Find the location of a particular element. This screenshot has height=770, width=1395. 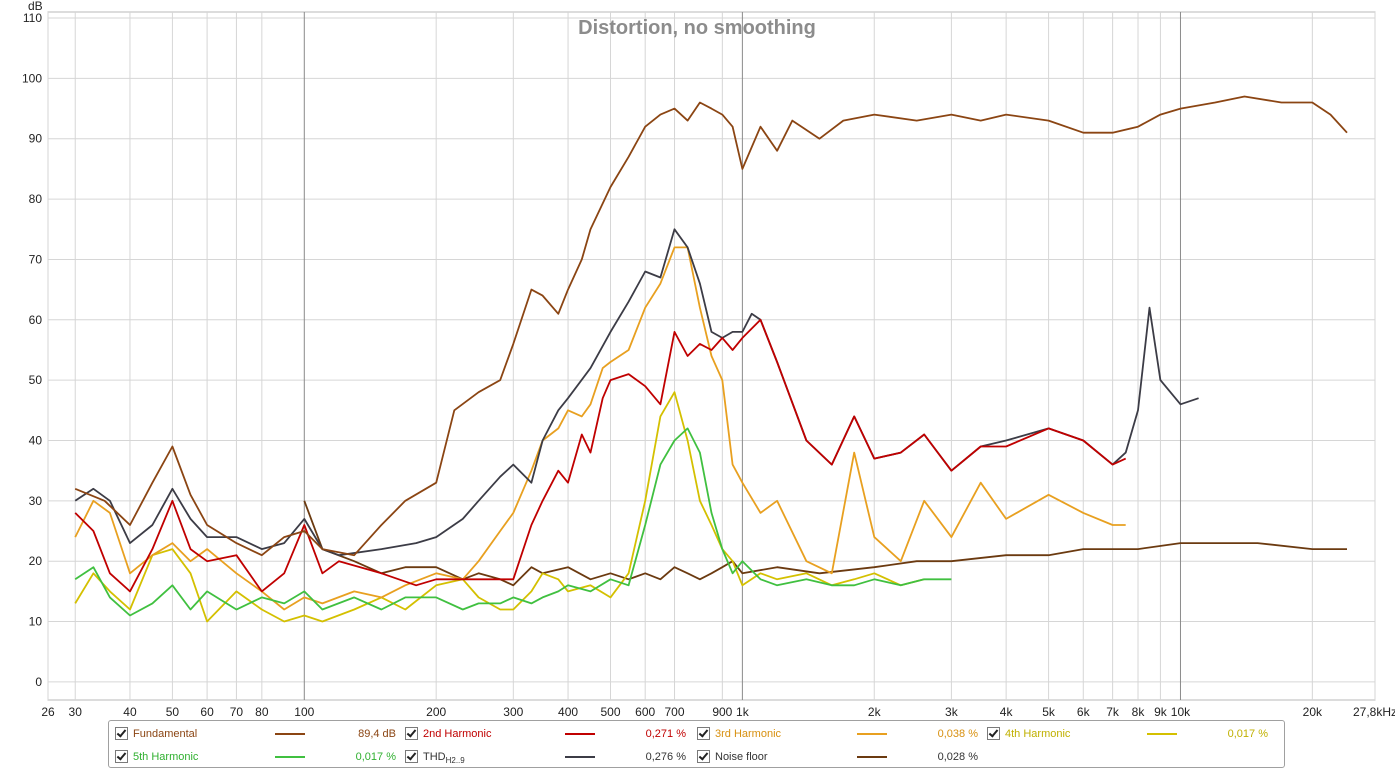

x-tick-label: 500 is located at coordinates (610, 712).